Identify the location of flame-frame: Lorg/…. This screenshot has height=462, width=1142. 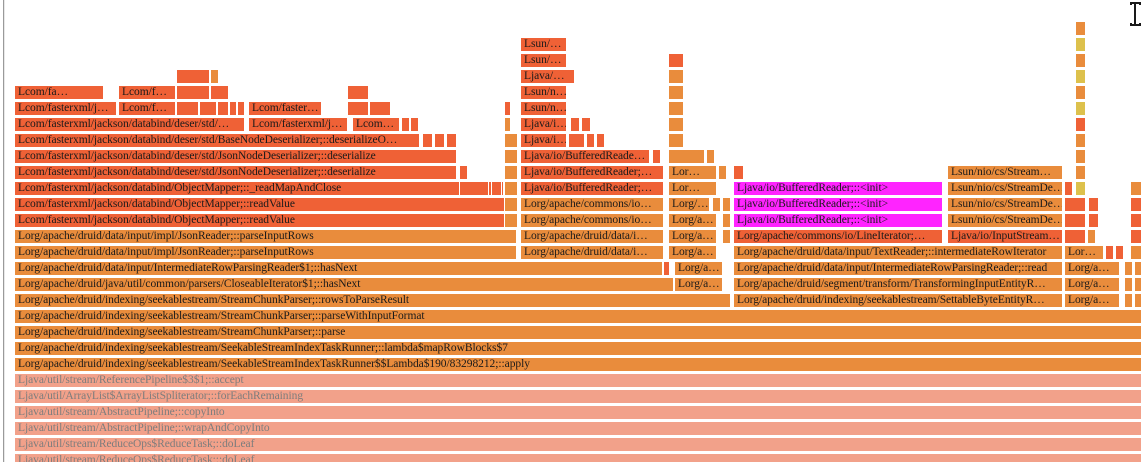
(689, 204).